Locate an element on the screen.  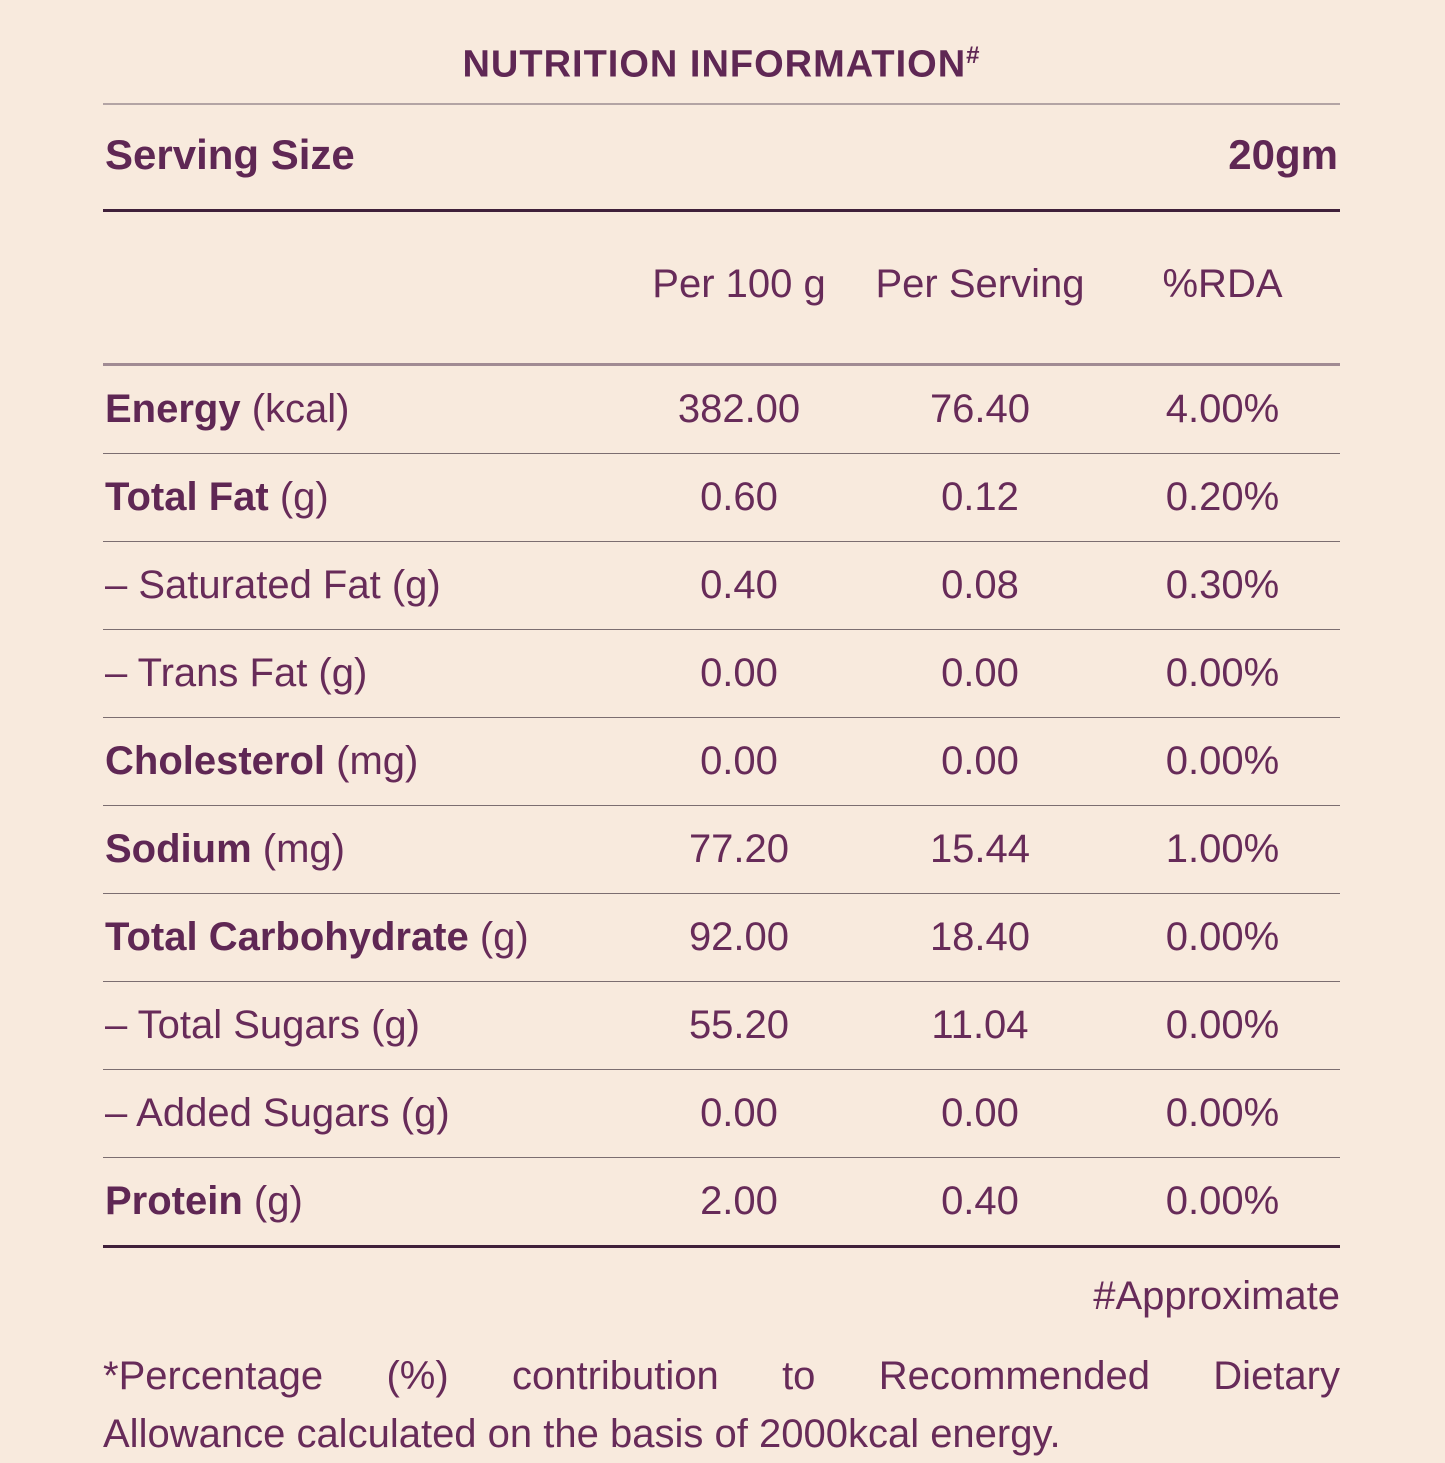
table-row: Cholesterol (mg) 0.00 0.00 0.00% is located at coordinates (721, 762).